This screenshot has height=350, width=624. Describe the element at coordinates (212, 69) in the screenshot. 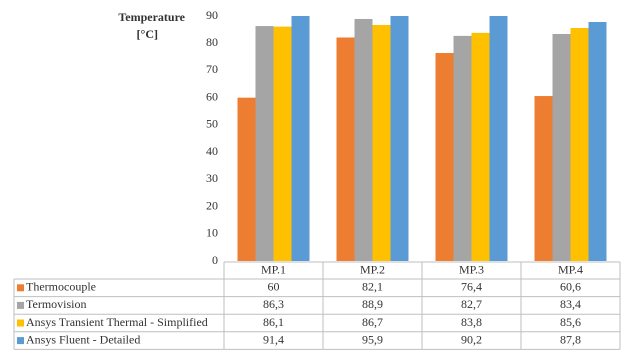

I see `y-tick-label: 70` at that location.